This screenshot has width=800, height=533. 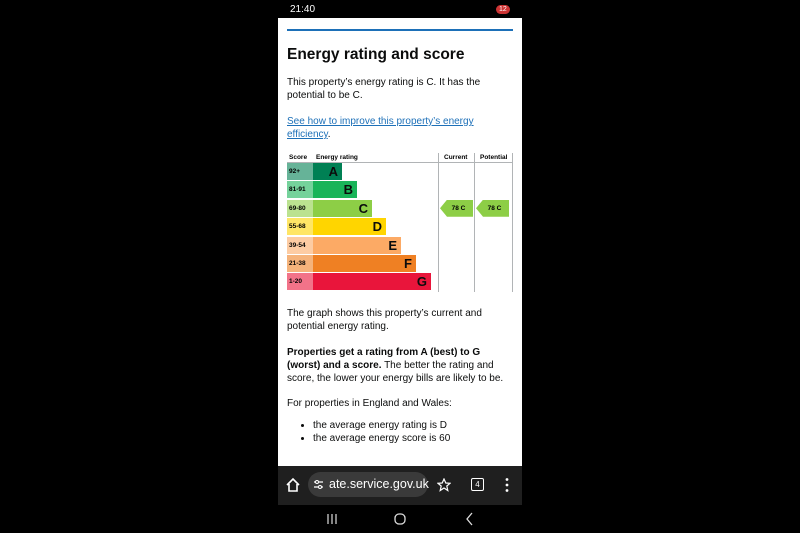 I want to click on band-score: 55-68, so click(x=300, y=227).